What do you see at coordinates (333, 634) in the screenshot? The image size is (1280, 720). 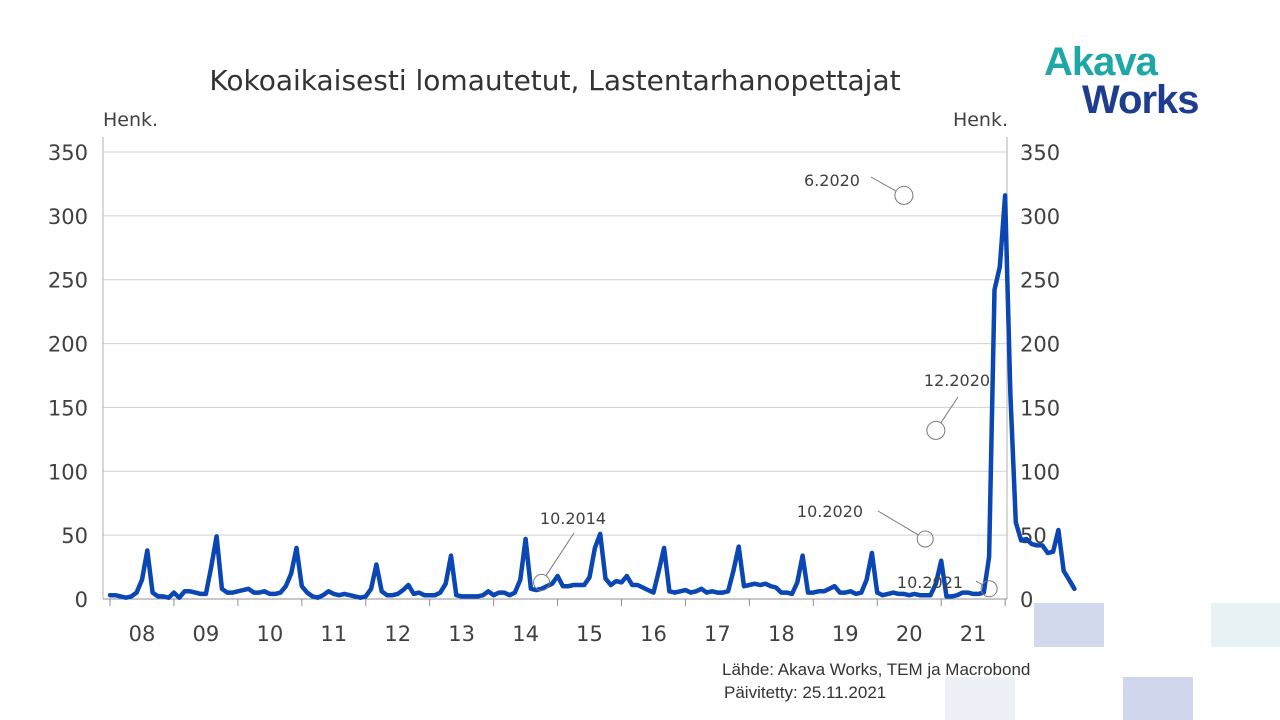 I see `x-tick-label: 11` at bounding box center [333, 634].